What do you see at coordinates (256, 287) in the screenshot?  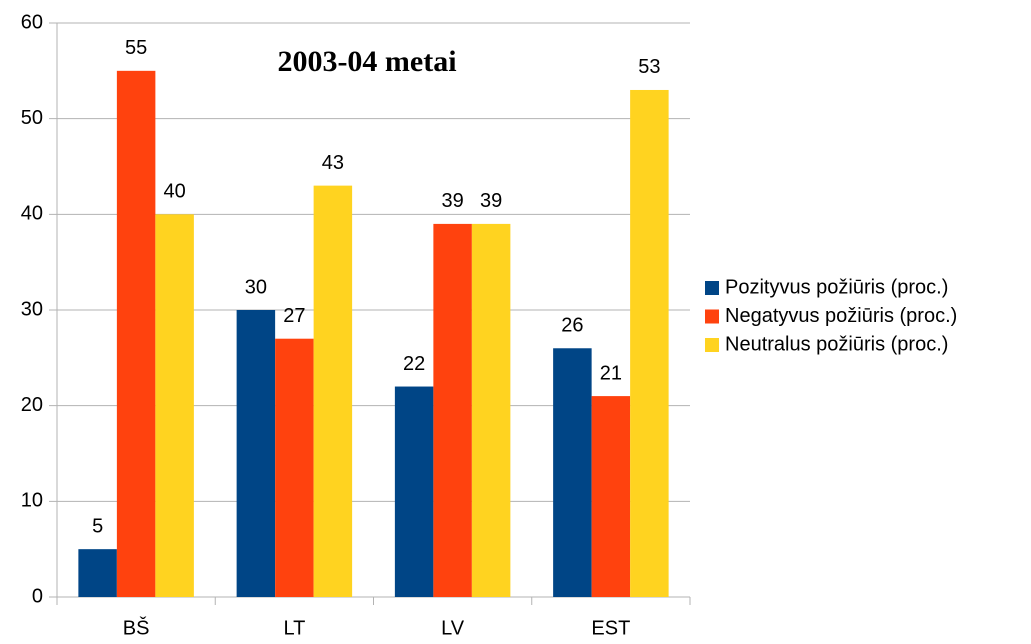 I see `data-label: 30` at bounding box center [256, 287].